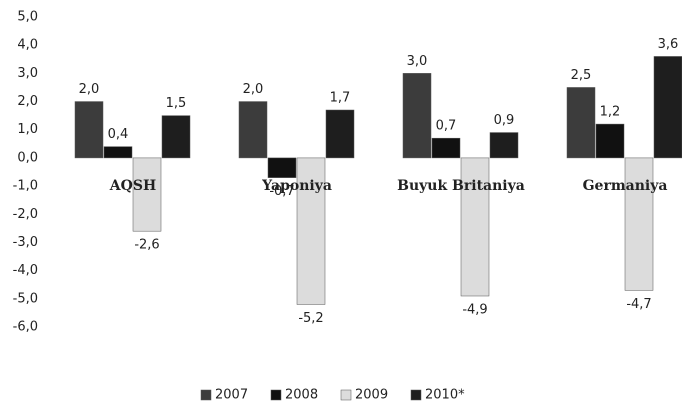 This screenshot has height=405, width=682. What do you see at coordinates (27, 17) in the screenshot?
I see `y-tick-label: 5,0` at bounding box center [27, 17].